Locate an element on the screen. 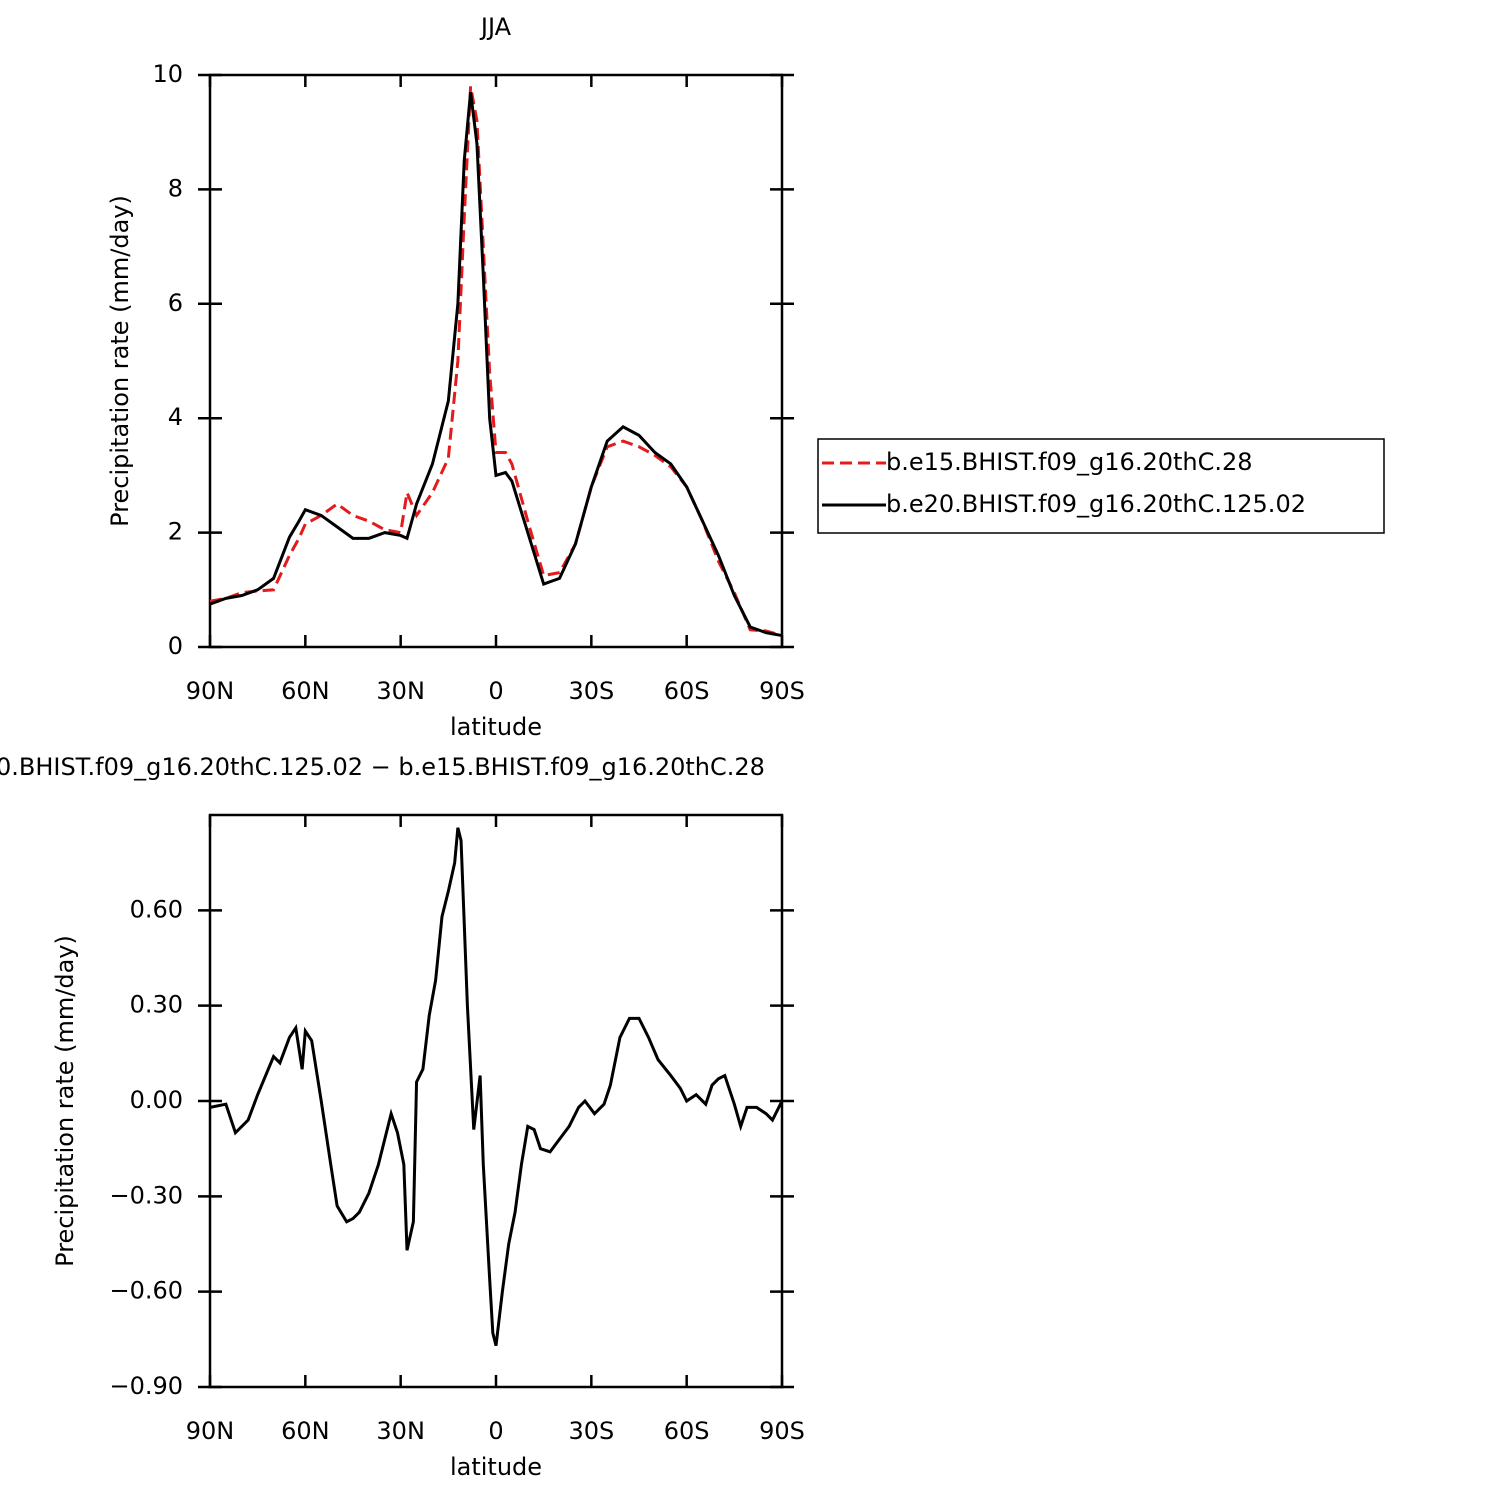 Image resolution: width=1491 pixels, height=1491 pixels. y-tick-label: −0.90 is located at coordinates (146, 1386).